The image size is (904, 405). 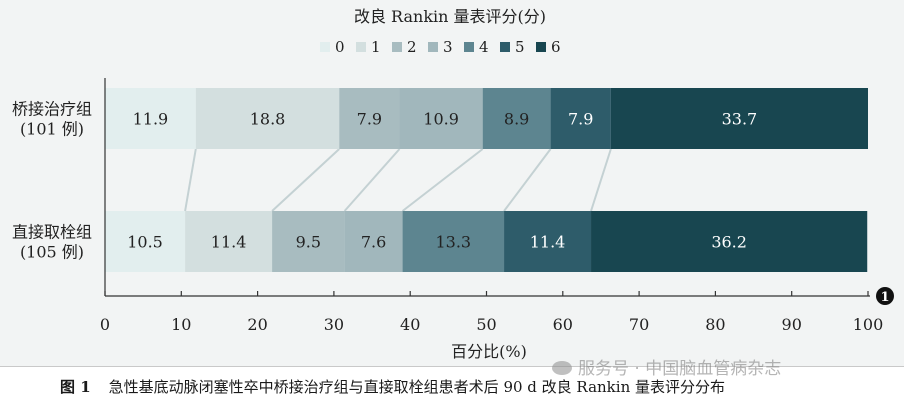 I want to click on bar-value-label-row1-mrs3: 10.9, so click(x=441, y=119).